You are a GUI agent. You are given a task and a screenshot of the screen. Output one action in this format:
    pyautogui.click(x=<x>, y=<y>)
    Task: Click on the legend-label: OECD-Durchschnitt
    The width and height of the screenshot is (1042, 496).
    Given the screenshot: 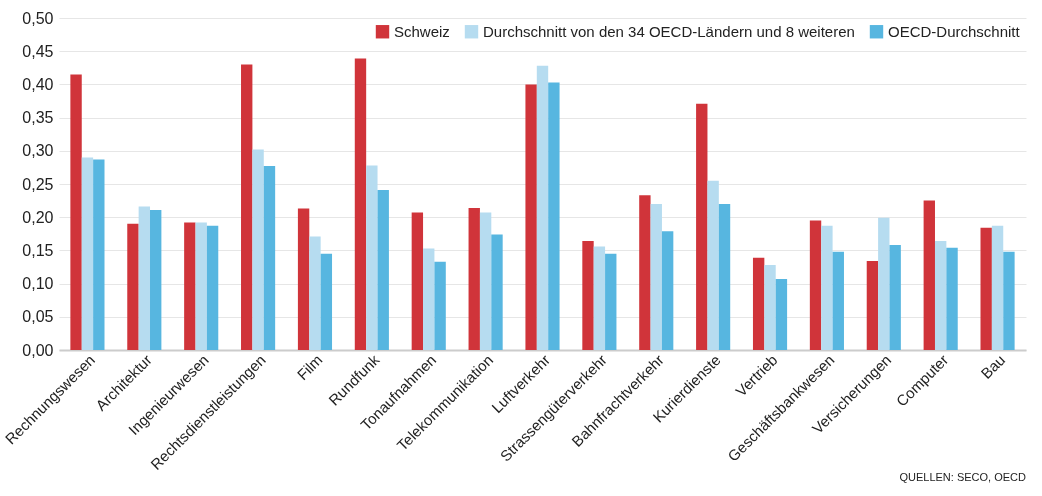 What is the action you would take?
    pyautogui.click(x=954, y=31)
    